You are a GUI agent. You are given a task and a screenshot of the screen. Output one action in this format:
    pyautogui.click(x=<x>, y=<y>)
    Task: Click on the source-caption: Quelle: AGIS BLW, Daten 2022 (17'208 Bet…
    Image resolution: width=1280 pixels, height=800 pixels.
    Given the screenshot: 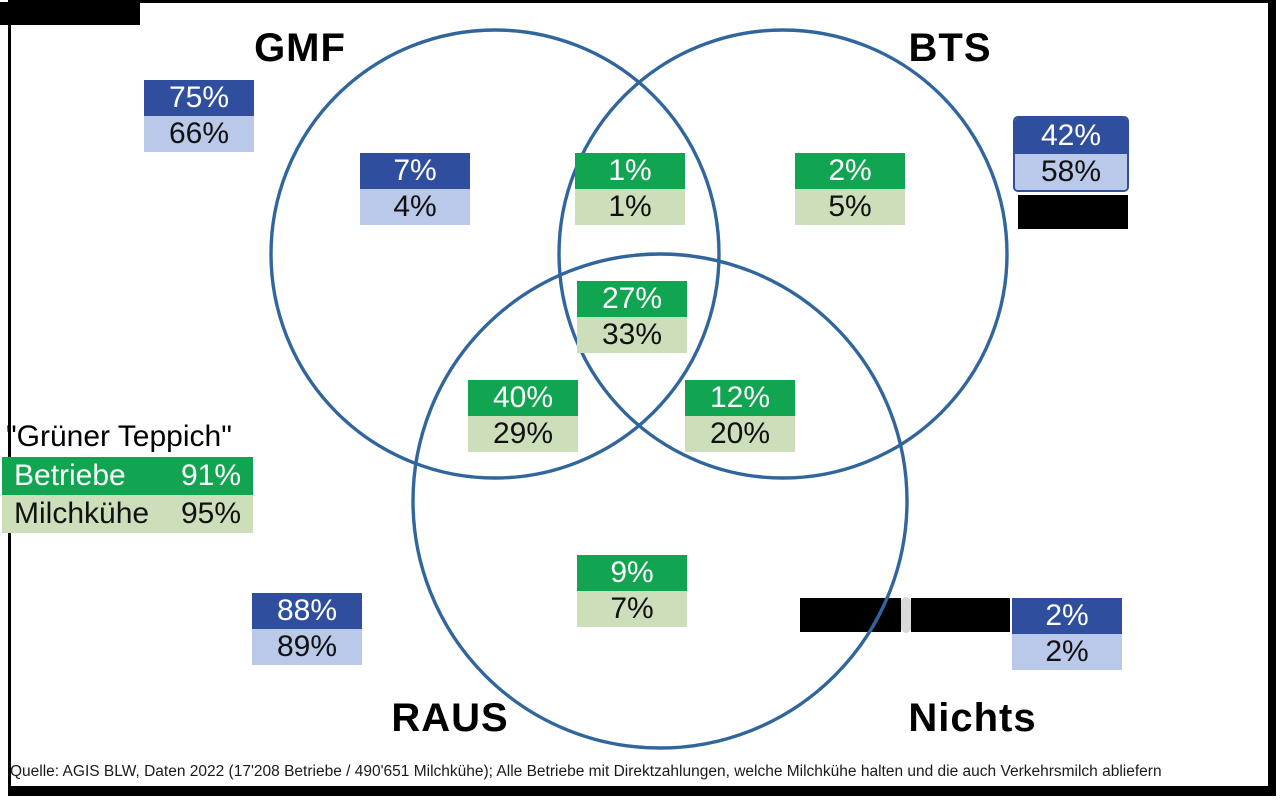 What is the action you would take?
    pyautogui.click(x=586, y=771)
    